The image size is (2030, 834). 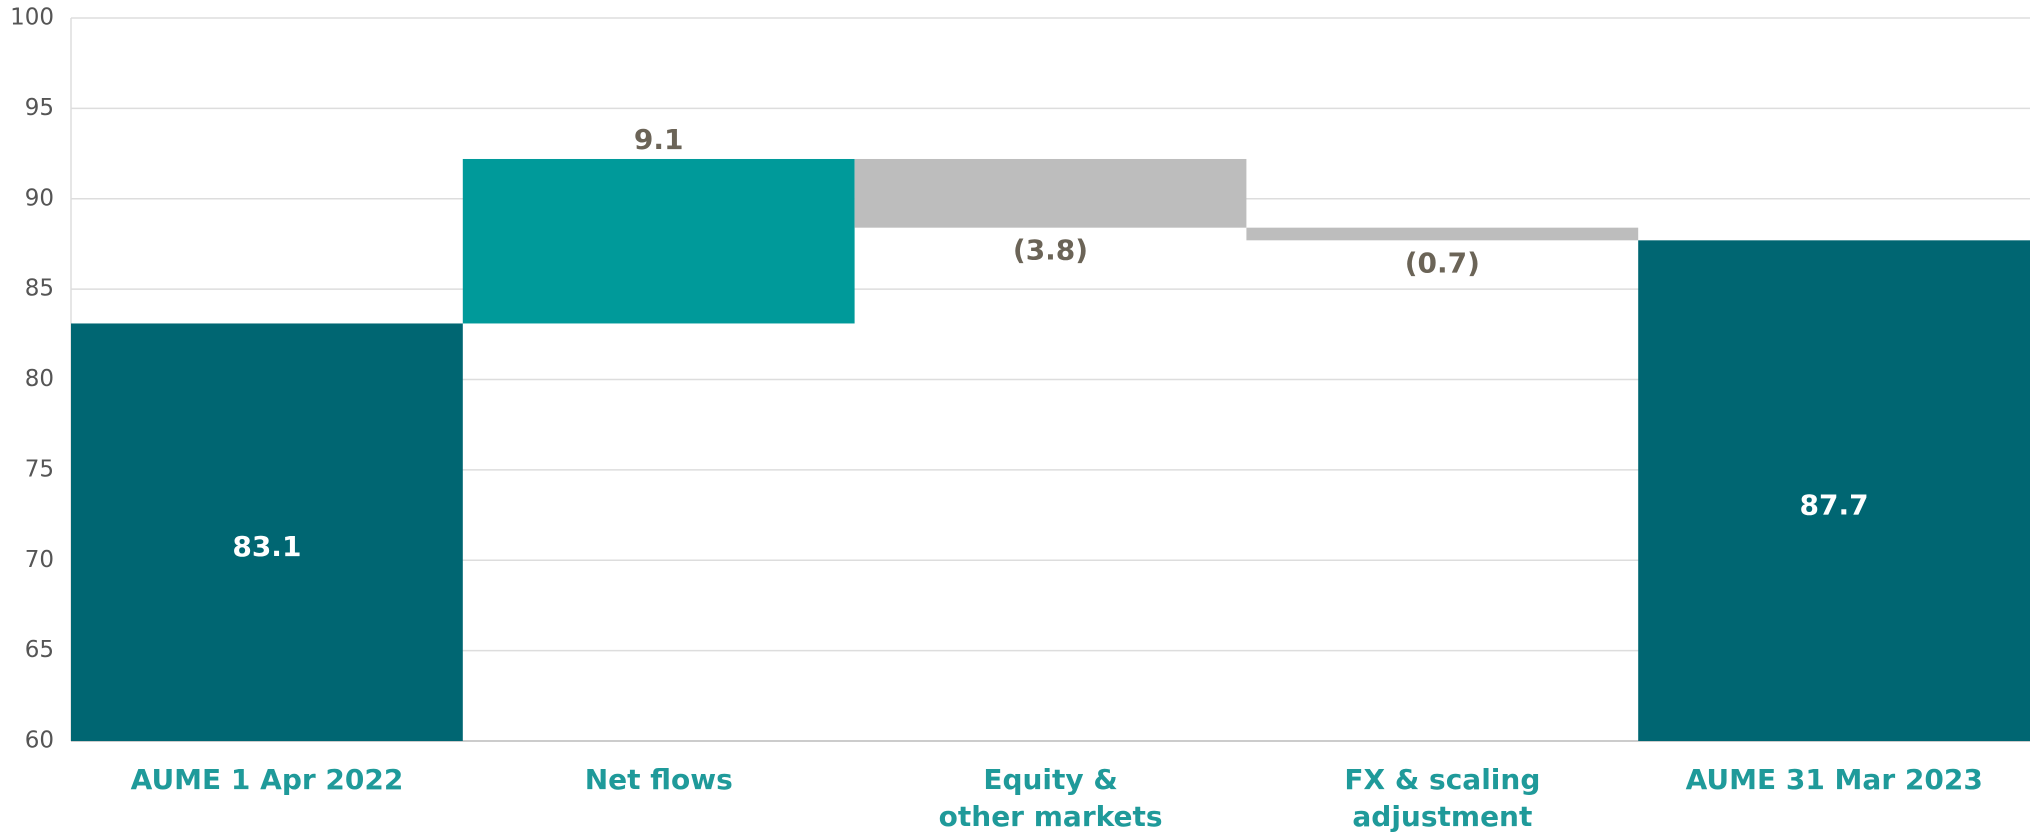 What do you see at coordinates (1442, 798) in the screenshot?
I see `x-tick-label: FX & scaling adjustment` at bounding box center [1442, 798].